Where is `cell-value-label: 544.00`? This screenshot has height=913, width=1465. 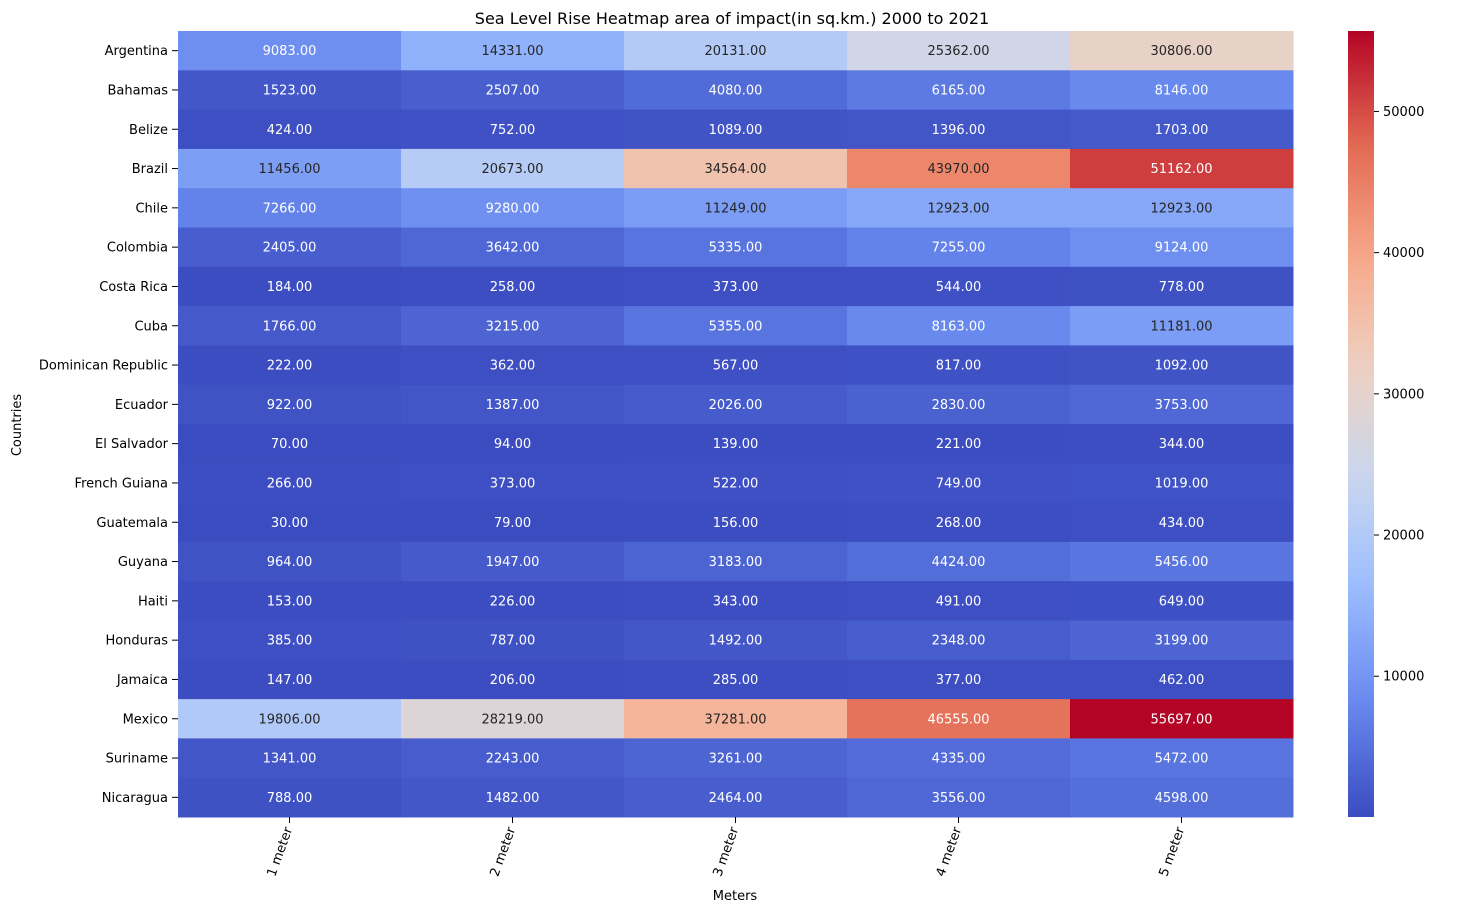
cell-value-label: 544.00 is located at coordinates (959, 287).